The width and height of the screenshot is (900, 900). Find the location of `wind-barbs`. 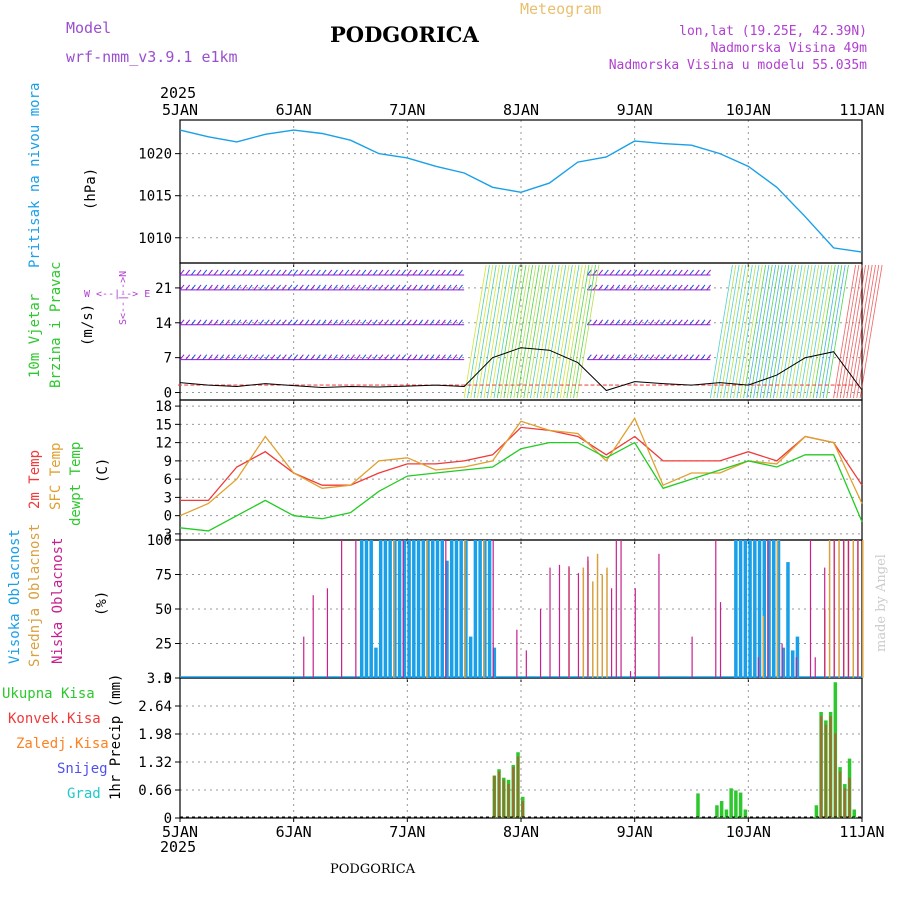

wind-barbs is located at coordinates (445, 315).